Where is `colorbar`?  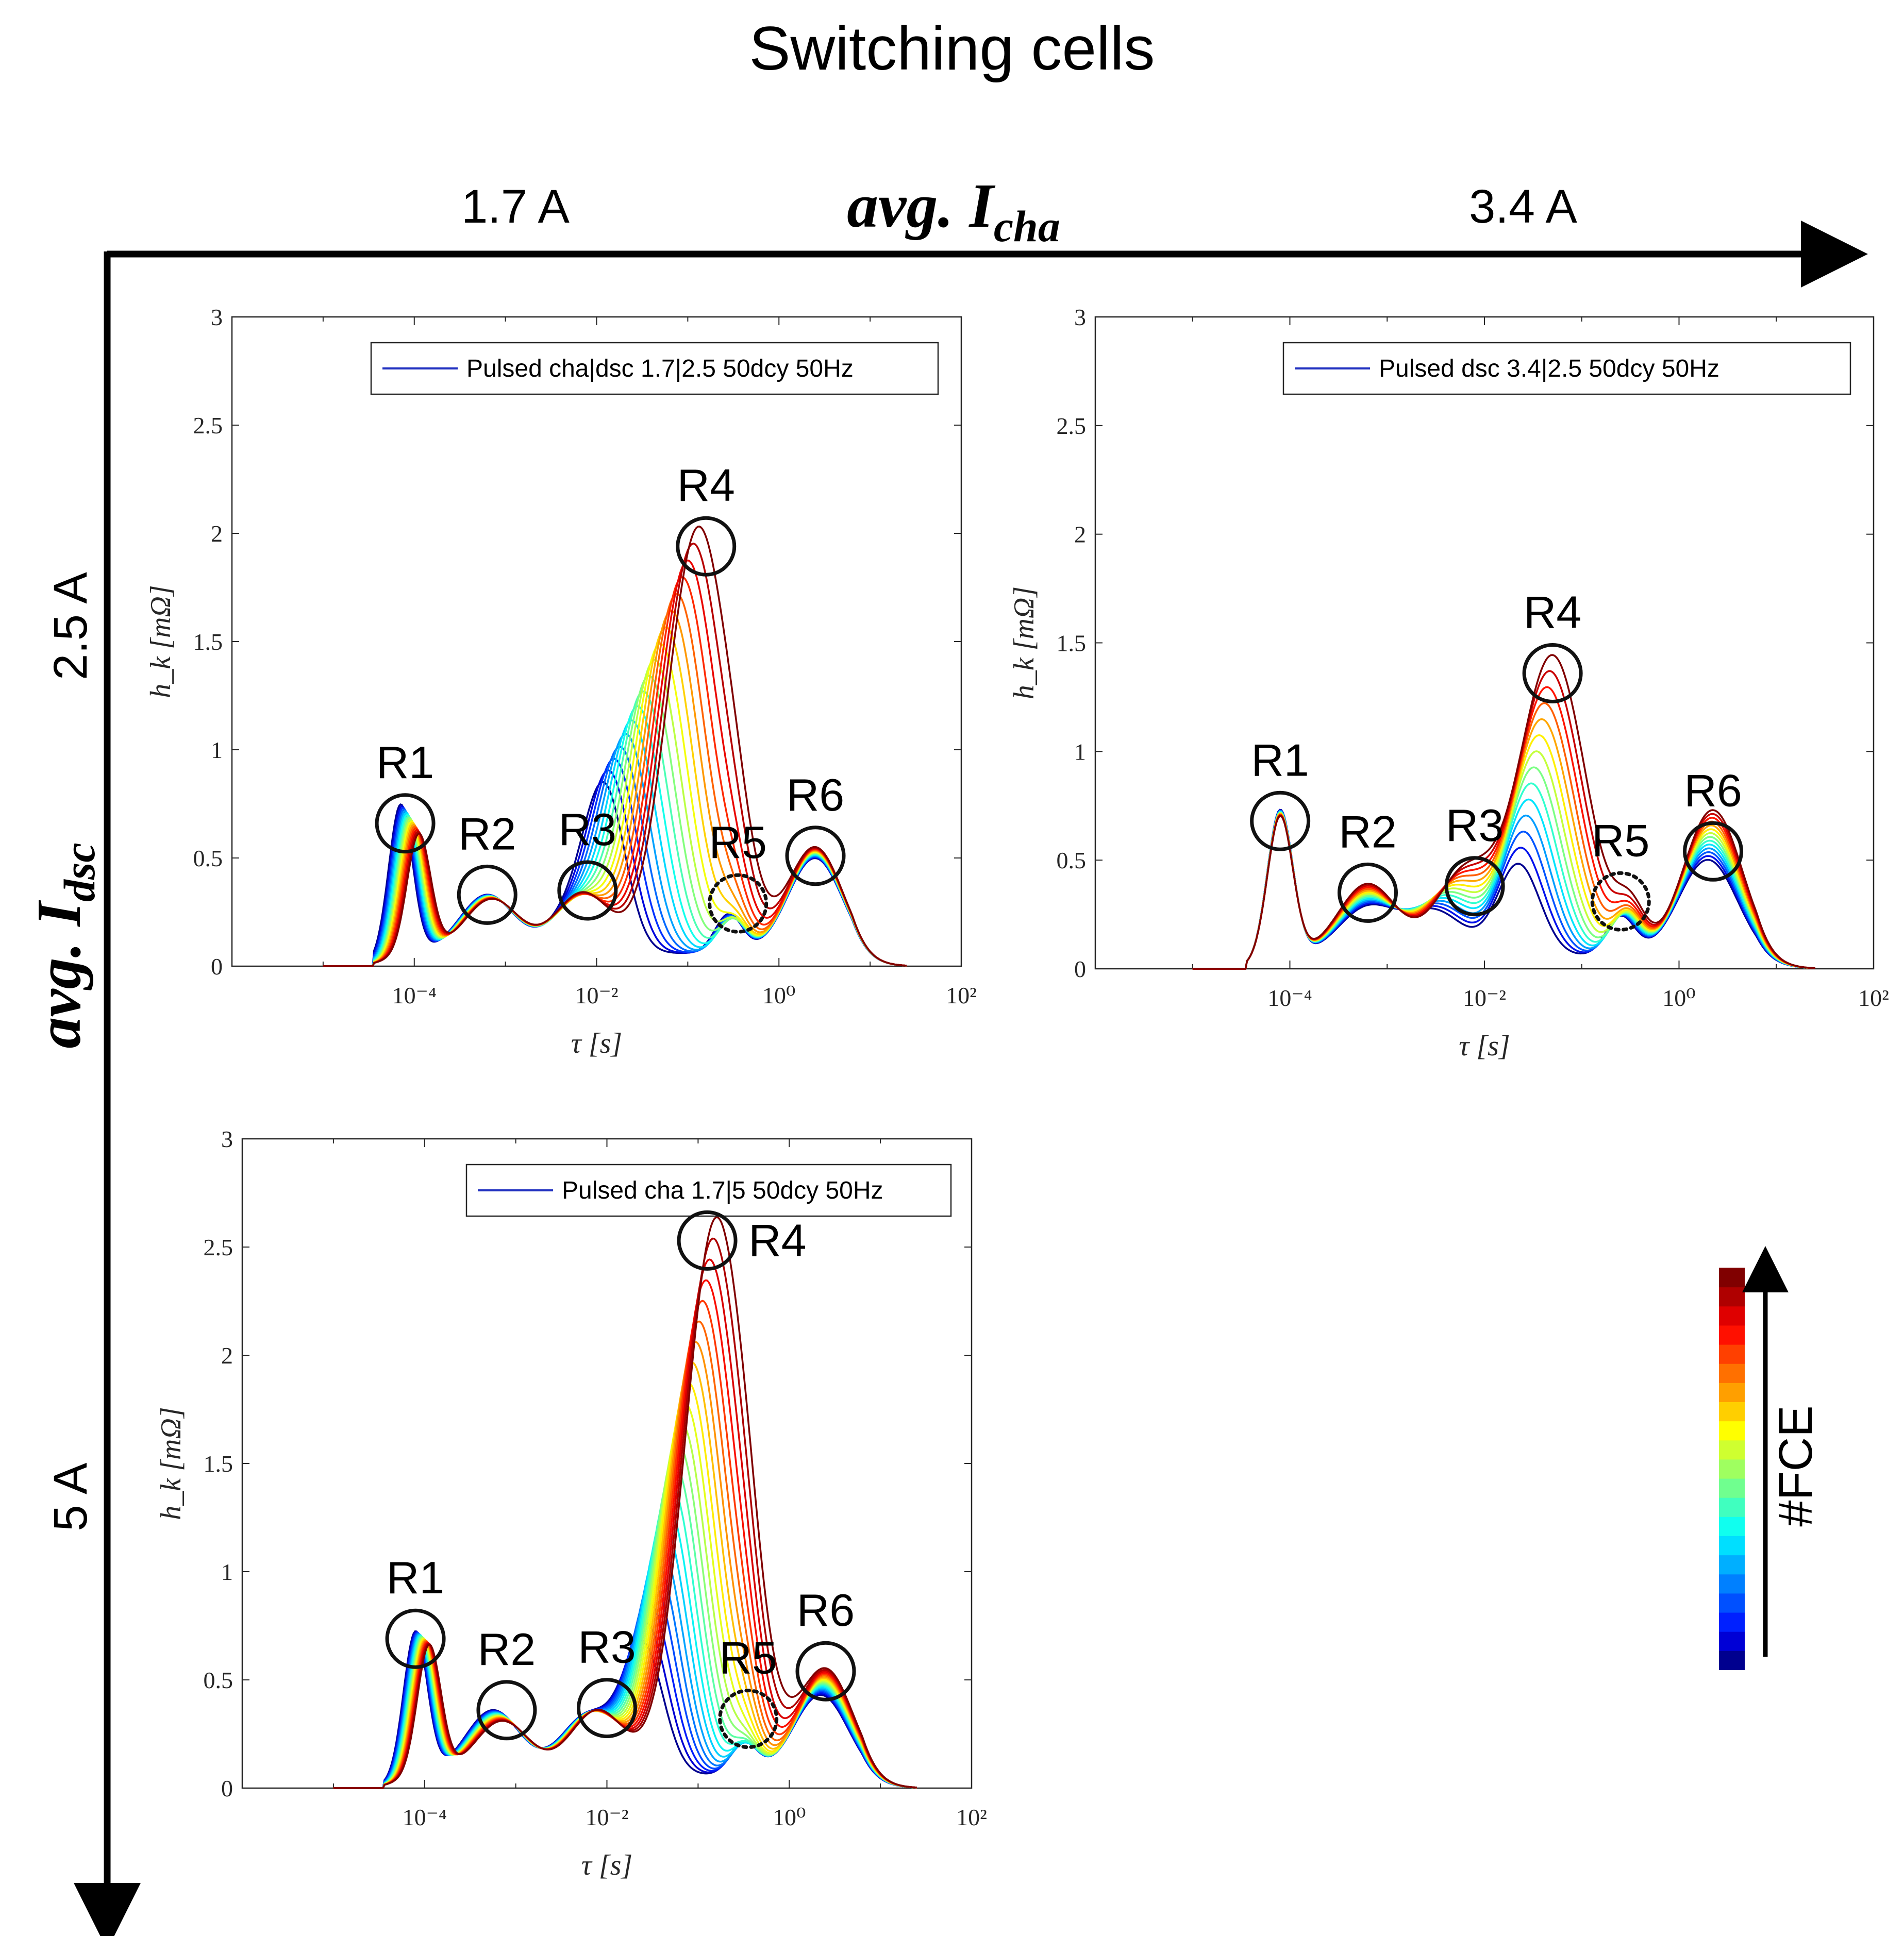 colorbar is located at coordinates (1732, 1469).